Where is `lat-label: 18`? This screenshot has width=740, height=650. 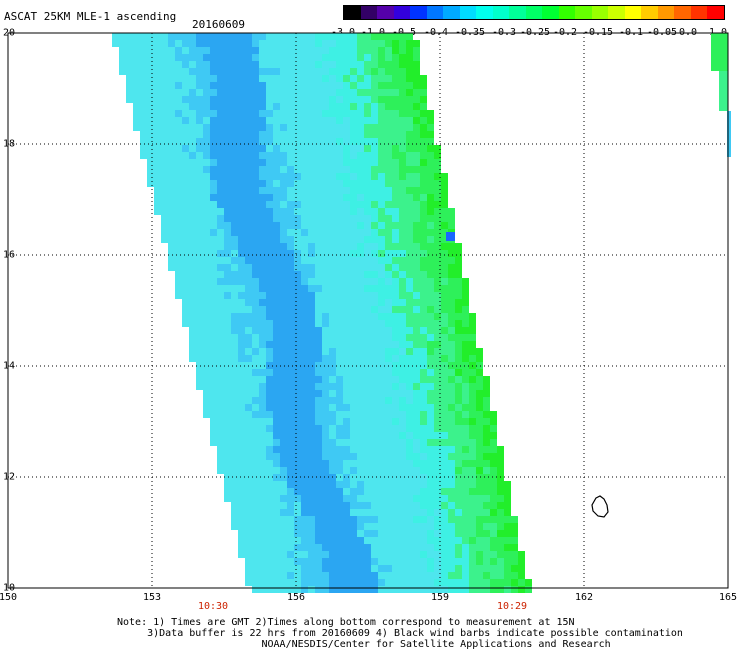
lat-label: 18 is located at coordinates (9, 144).